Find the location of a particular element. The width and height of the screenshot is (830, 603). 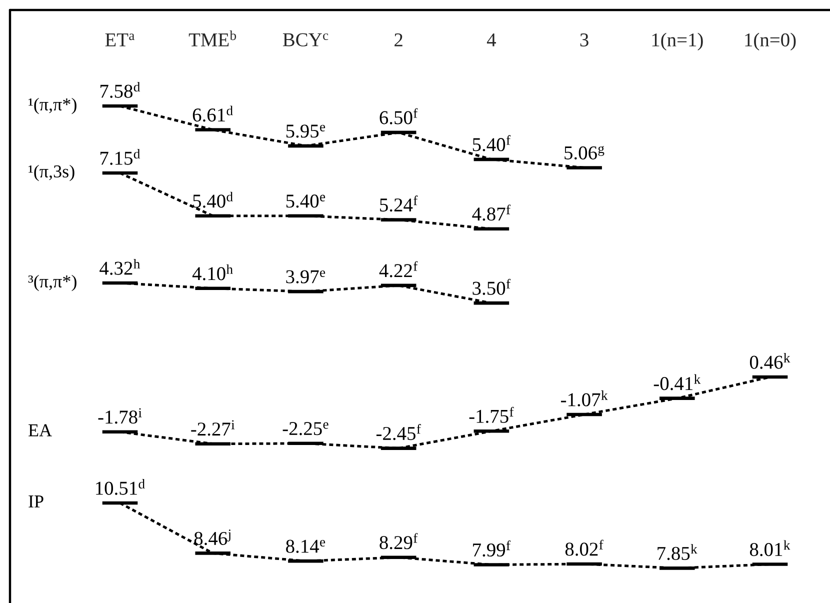

legend-label: ³(π,π*) is located at coordinates (52, 283).